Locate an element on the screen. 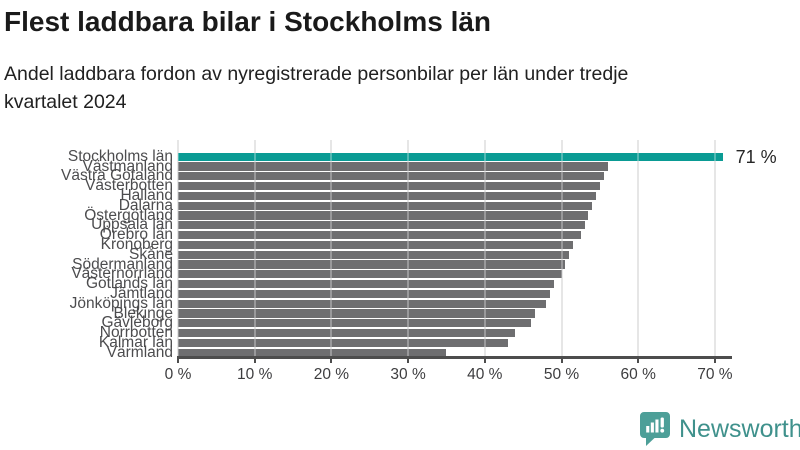 The width and height of the screenshot is (800, 450). x-axis-tick-label: 40 % is located at coordinates (485, 374).